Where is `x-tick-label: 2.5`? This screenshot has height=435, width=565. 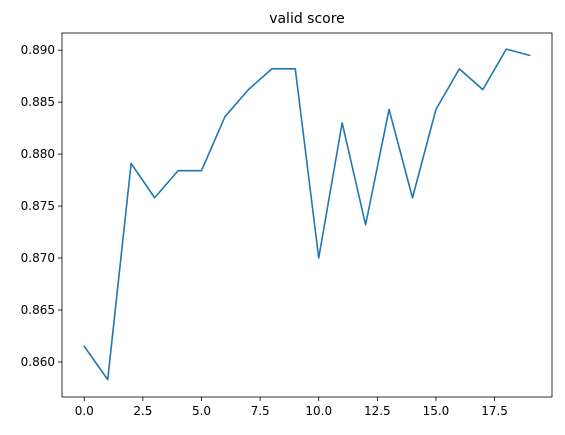 x-tick-label: 2.5 is located at coordinates (142, 411).